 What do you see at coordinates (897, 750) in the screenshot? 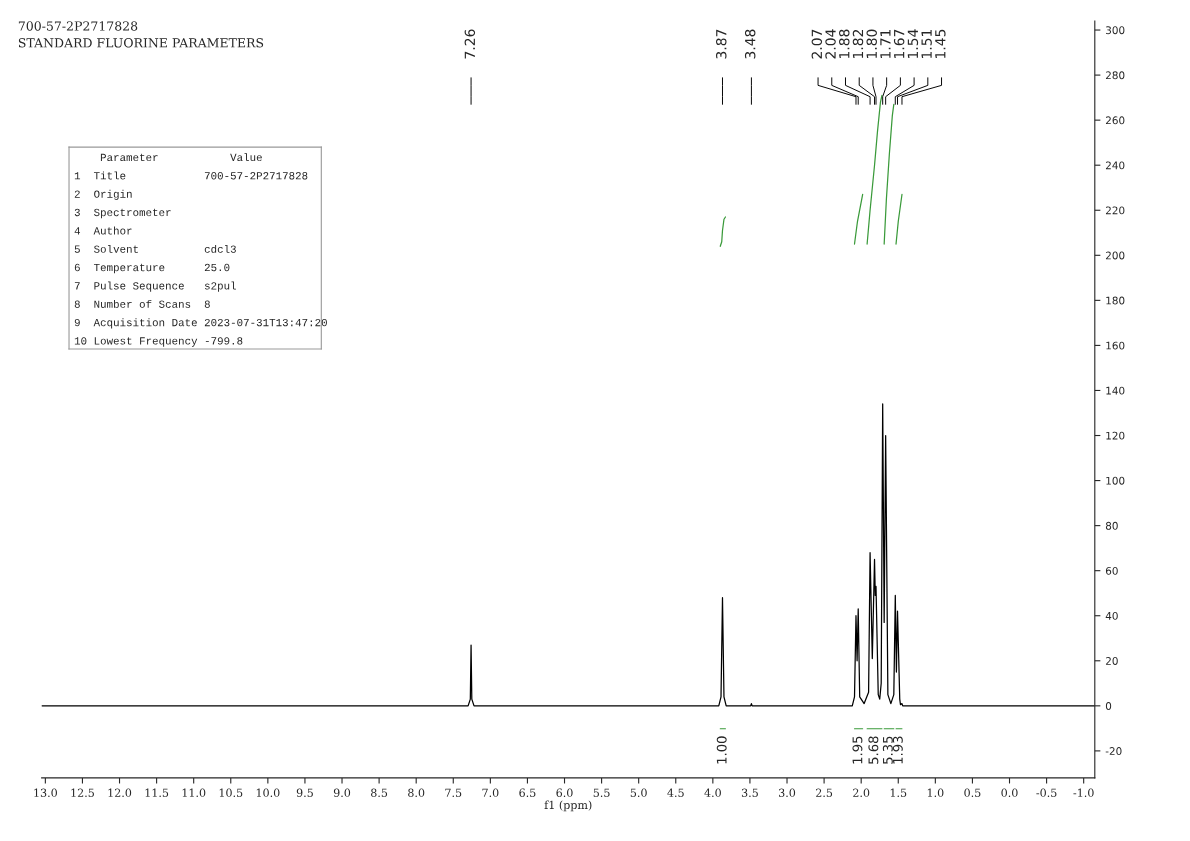
I see `annotation: 1.93` at bounding box center [897, 750].